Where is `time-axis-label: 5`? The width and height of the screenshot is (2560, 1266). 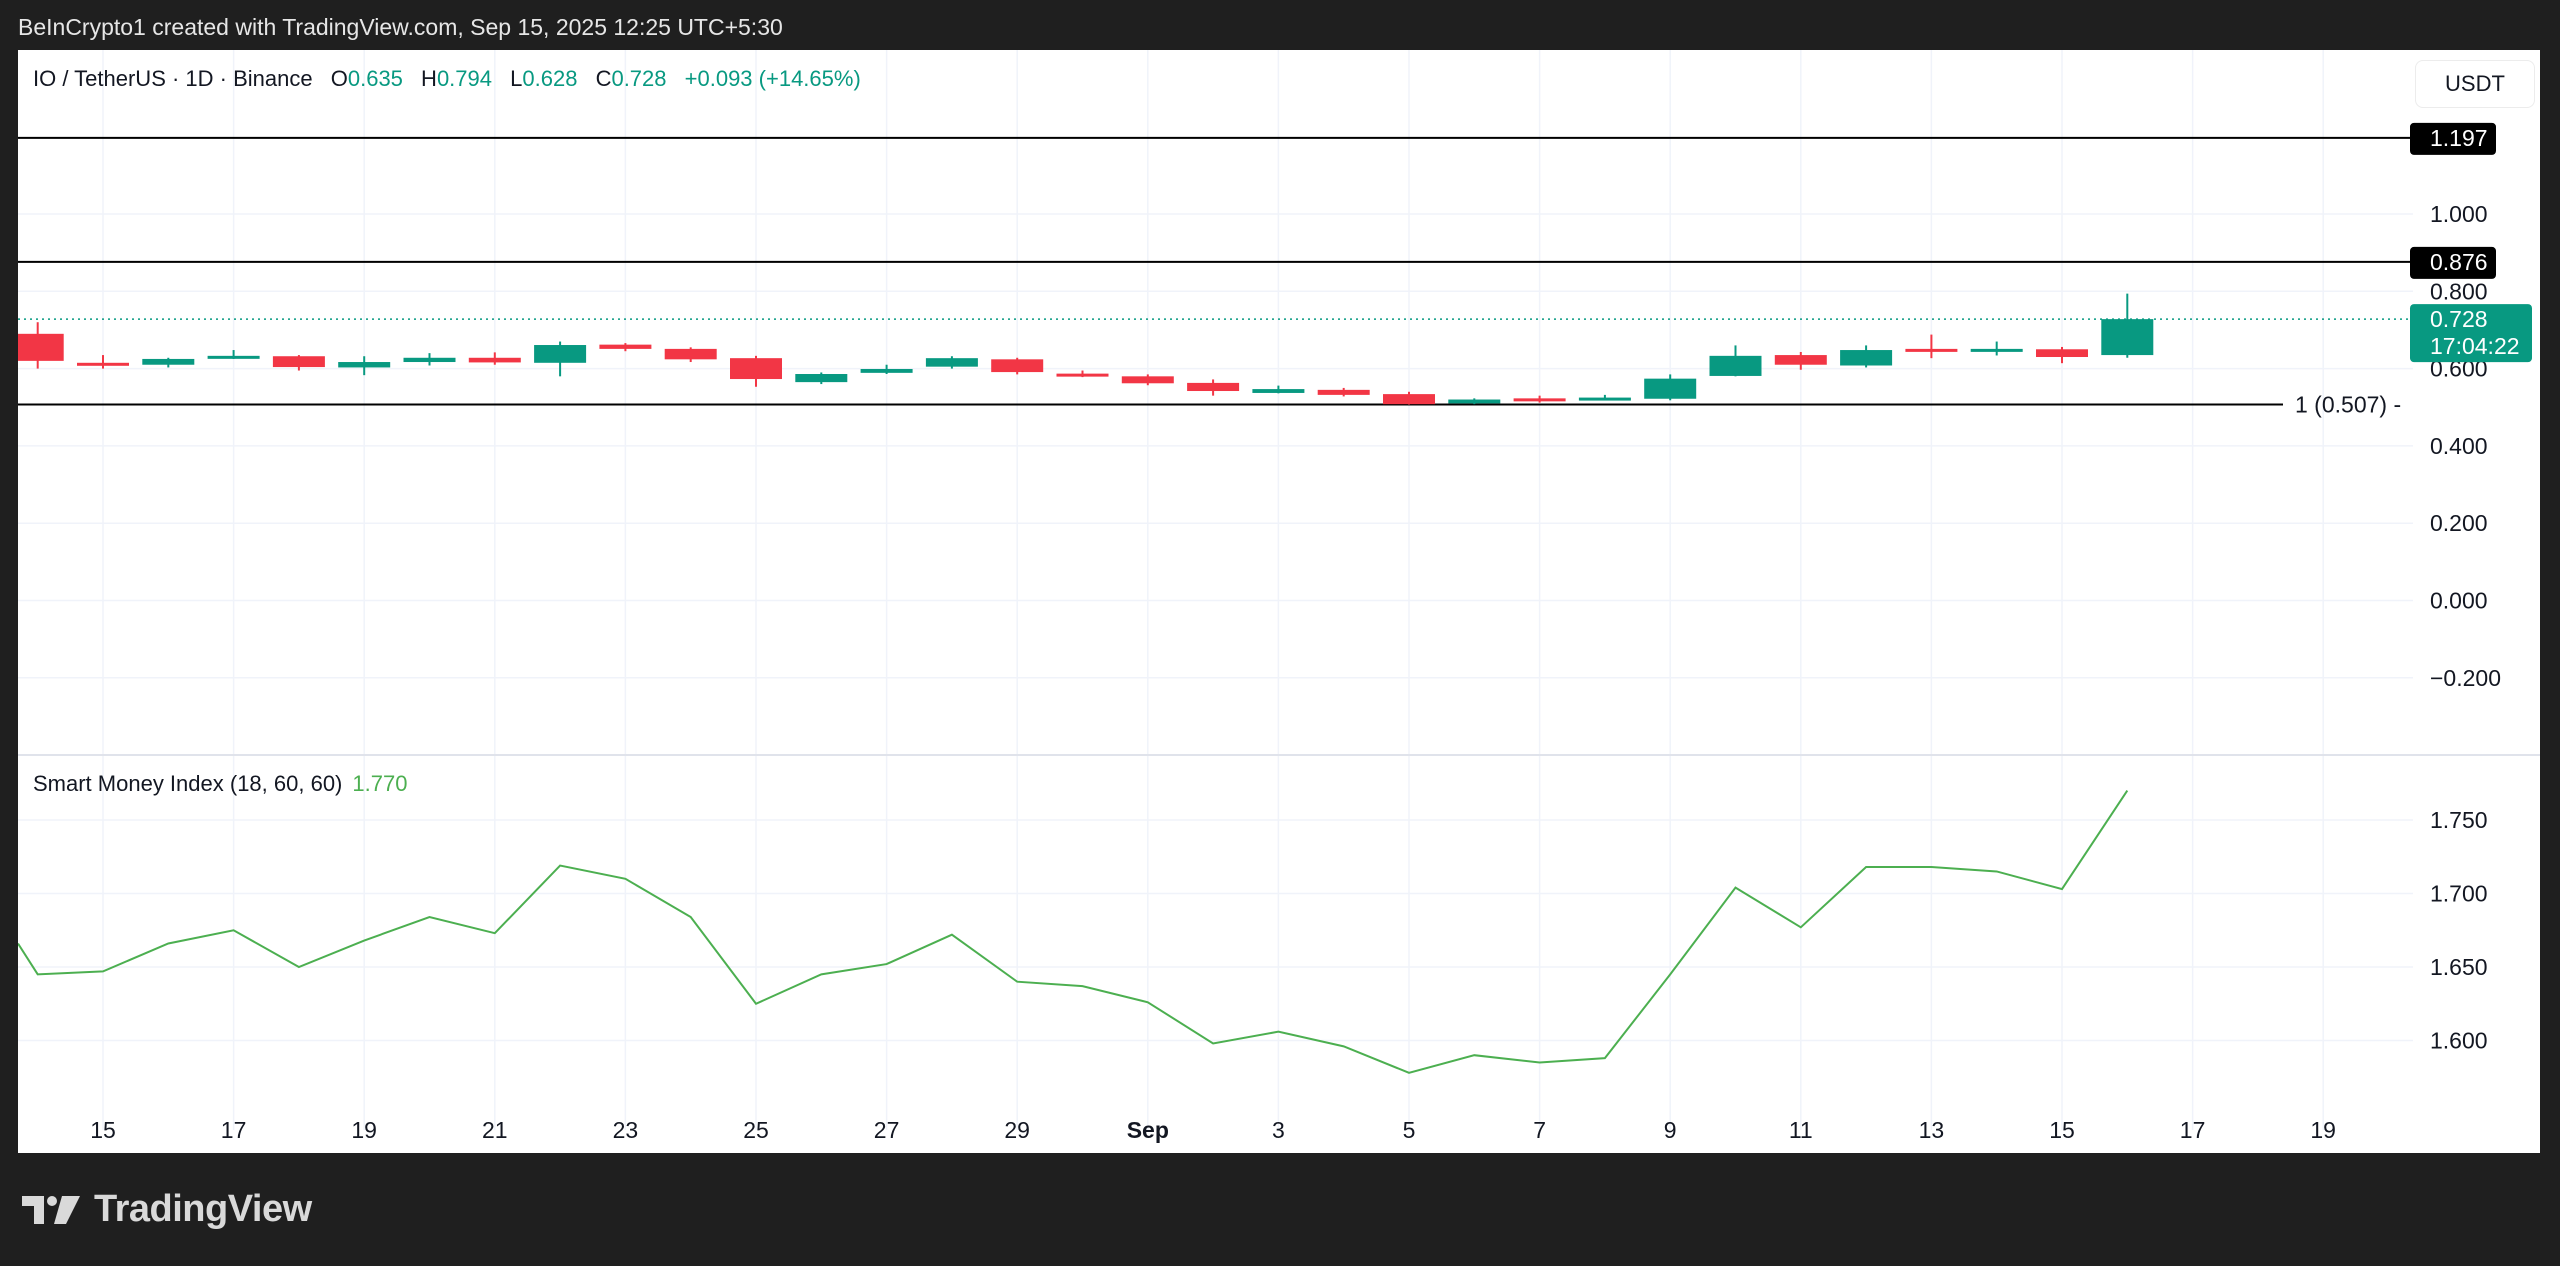
time-axis-label: 5 is located at coordinates (1409, 1130).